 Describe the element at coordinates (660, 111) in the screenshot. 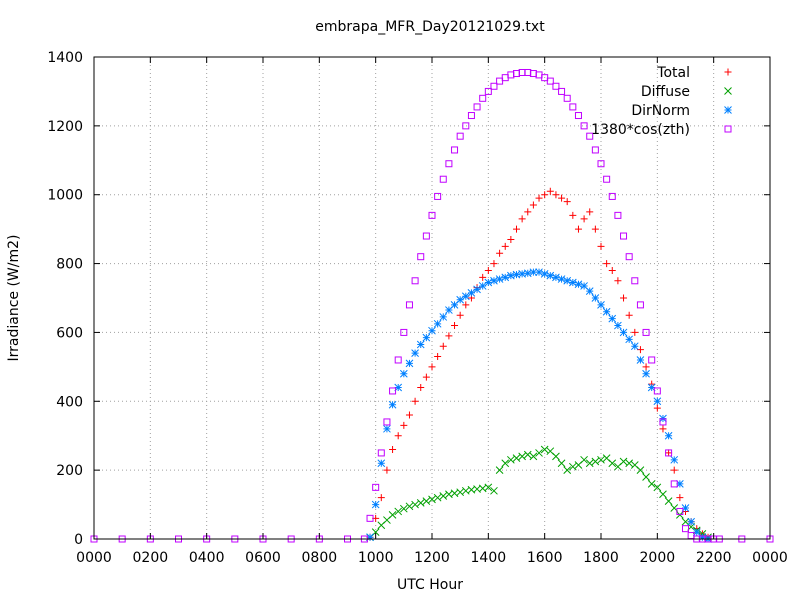

I see `legend-label: DirNorm` at that location.